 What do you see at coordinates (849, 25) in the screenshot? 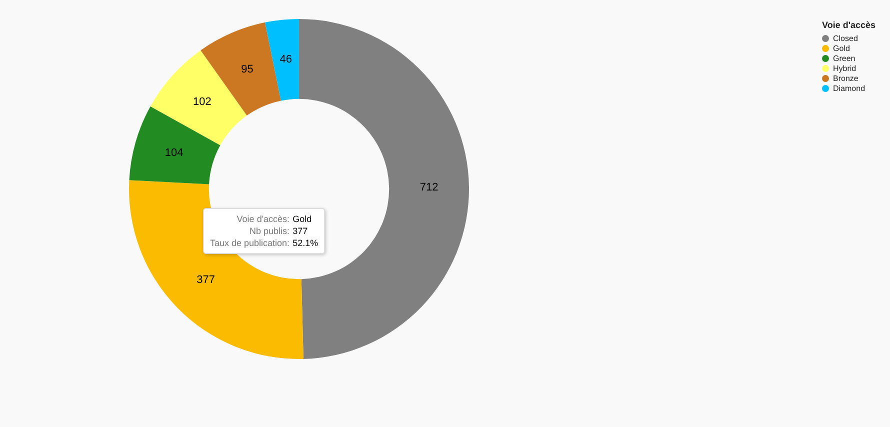
I see `legend-title: Voie d'accès` at bounding box center [849, 25].